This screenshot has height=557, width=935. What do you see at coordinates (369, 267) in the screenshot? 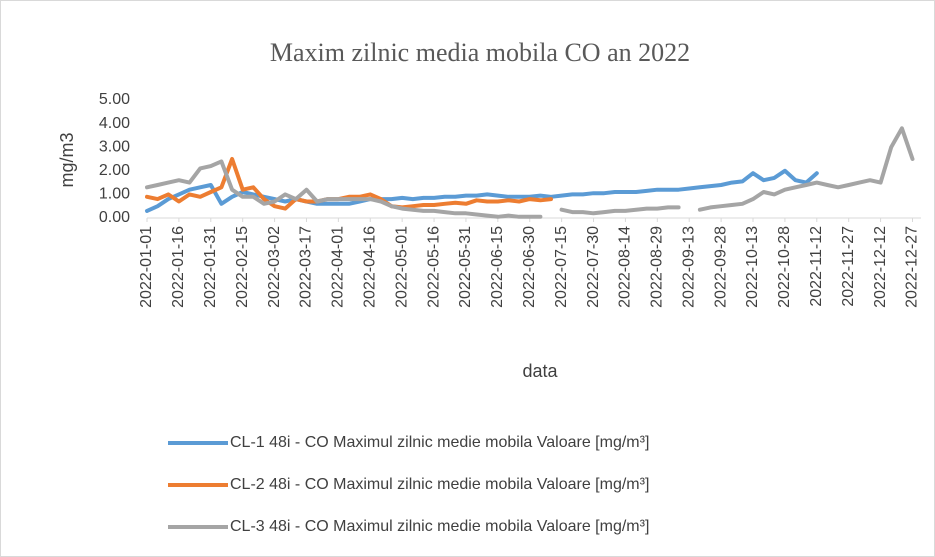
I see `x-tick-label: 2022-04-16` at bounding box center [369, 267].